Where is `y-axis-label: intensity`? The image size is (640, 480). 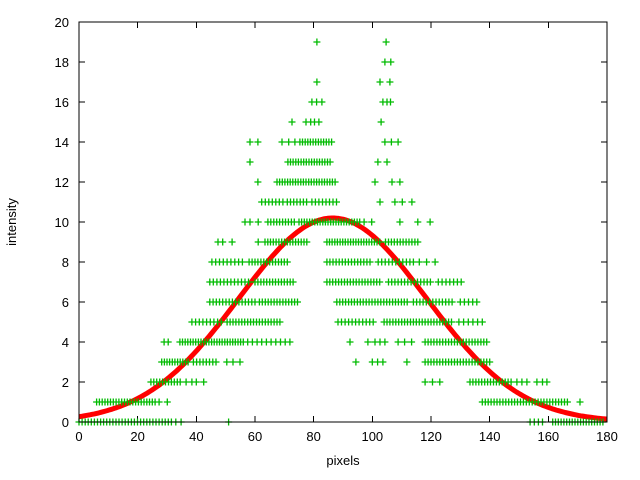
y-axis-label: intensity is located at coordinates (11, 222).